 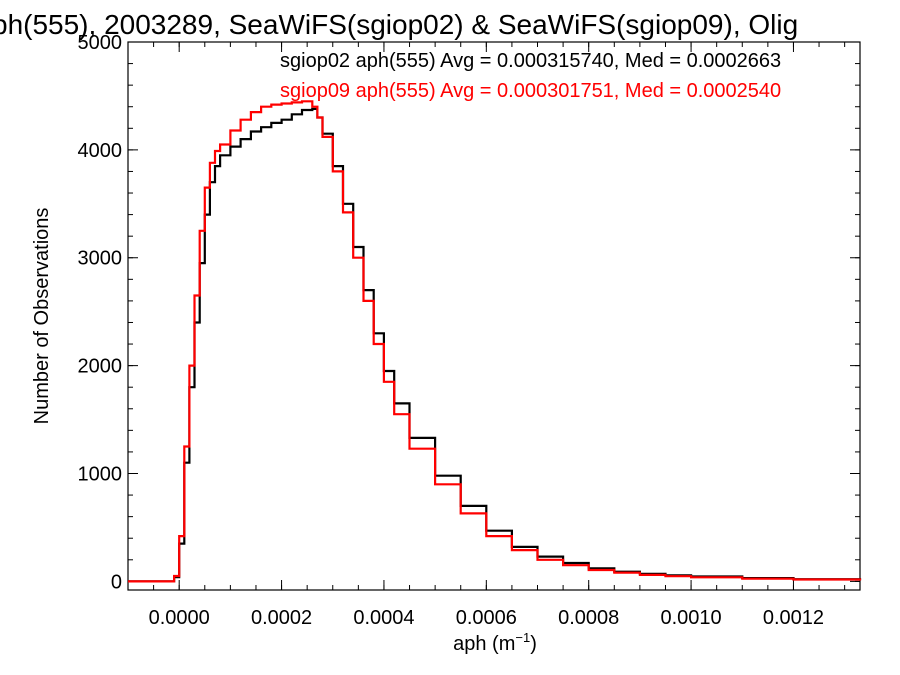 I want to click on x-tick-label: 0.0004, so click(x=383, y=618).